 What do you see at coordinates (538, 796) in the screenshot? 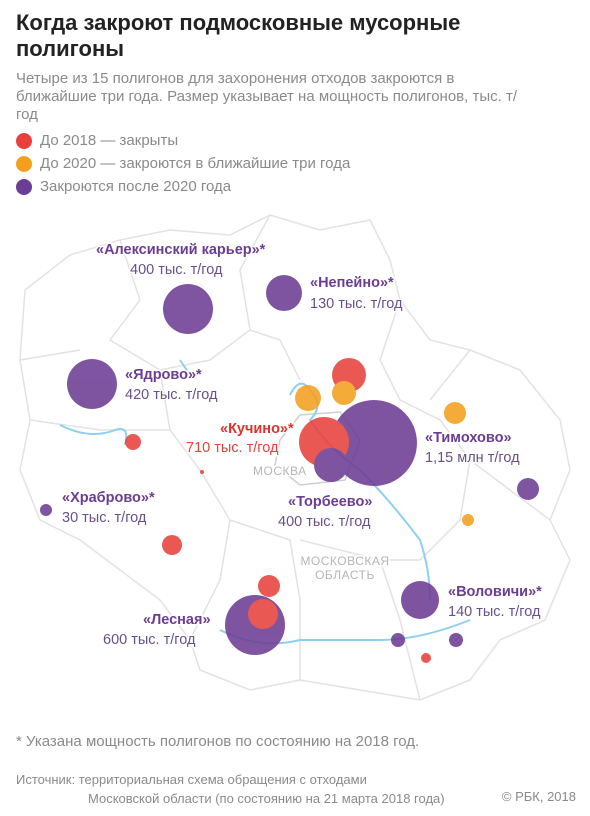
I see `copyright: © РБК, 2018` at bounding box center [538, 796].